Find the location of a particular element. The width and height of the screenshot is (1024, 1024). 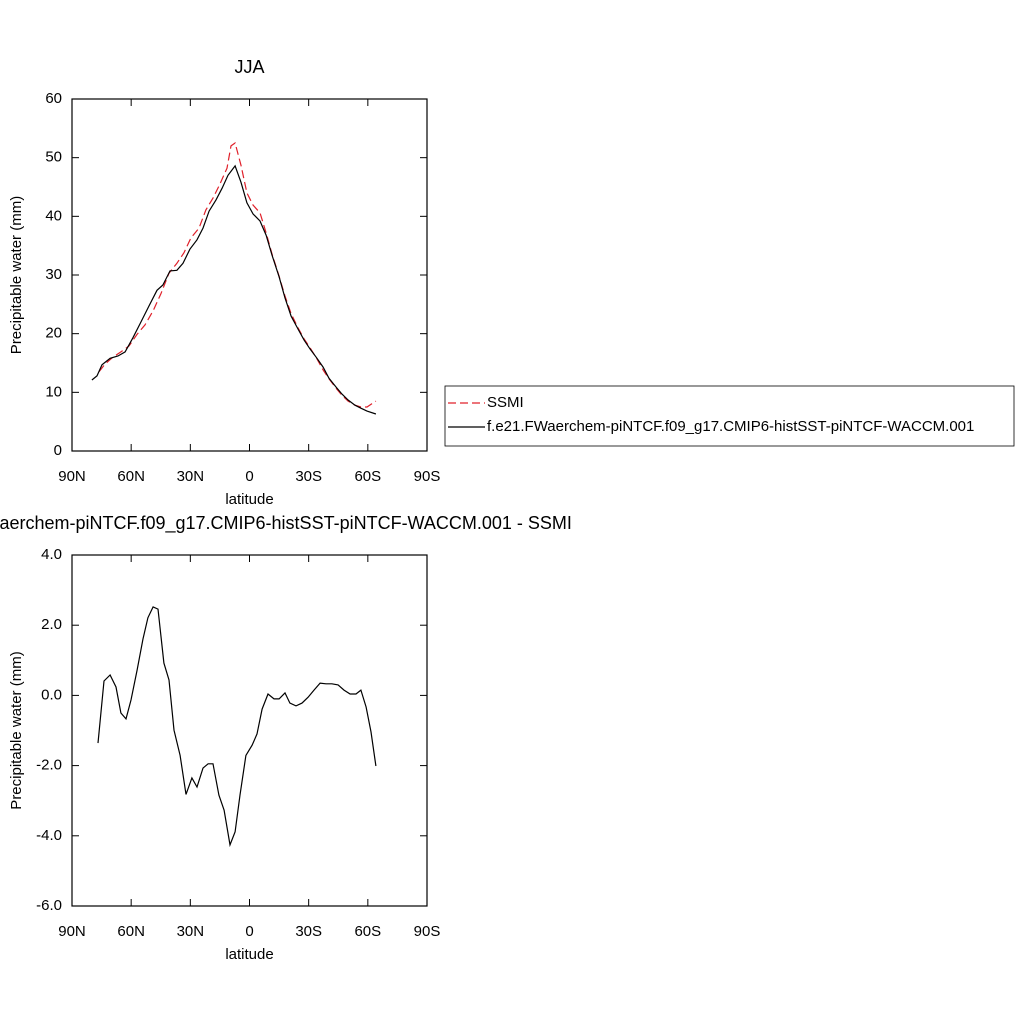

chart-title: JJA is located at coordinates (249, 67).